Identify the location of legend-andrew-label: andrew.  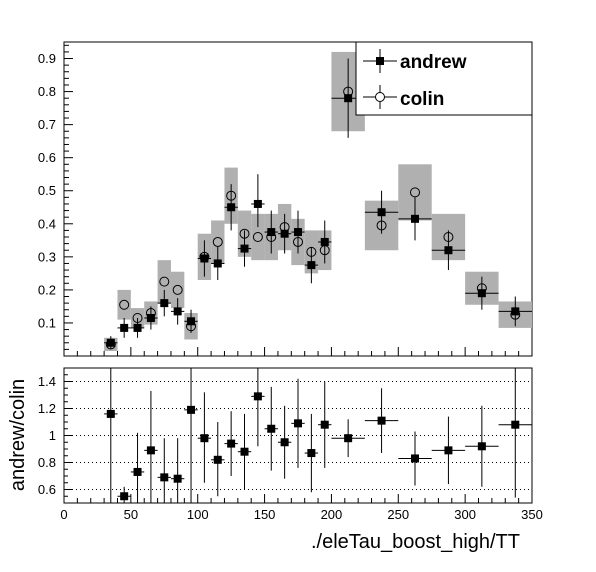
(433, 62).